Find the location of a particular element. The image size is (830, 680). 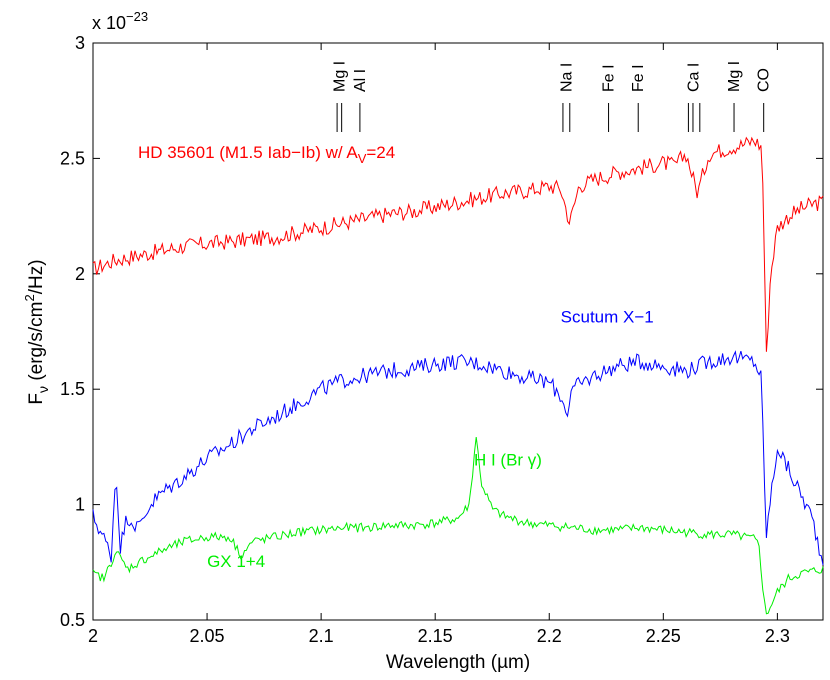

line-marker-label: Ca I is located at coordinates (694, 77).